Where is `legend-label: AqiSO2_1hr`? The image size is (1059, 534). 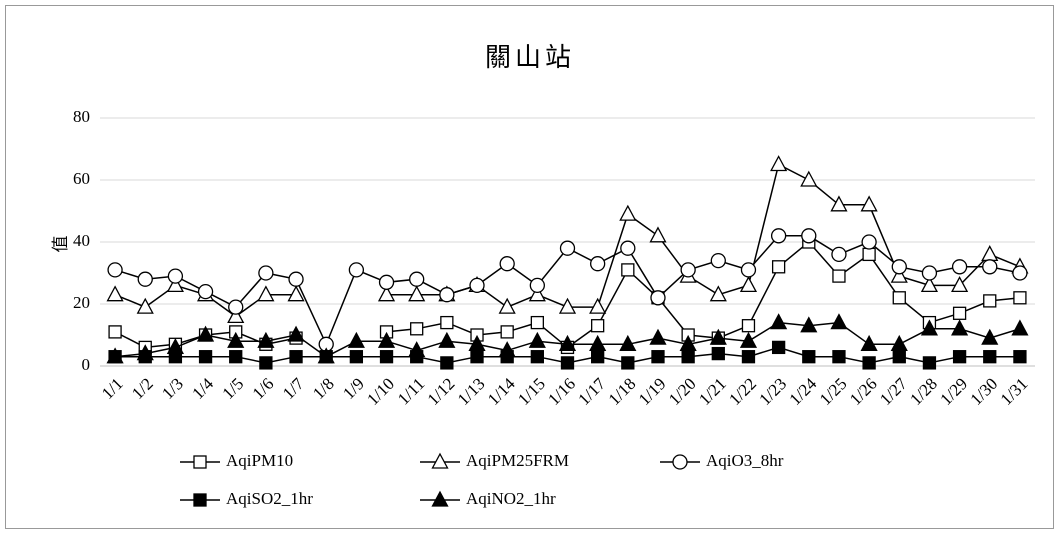 legend-label: AqiSO2_1hr is located at coordinates (269, 498).